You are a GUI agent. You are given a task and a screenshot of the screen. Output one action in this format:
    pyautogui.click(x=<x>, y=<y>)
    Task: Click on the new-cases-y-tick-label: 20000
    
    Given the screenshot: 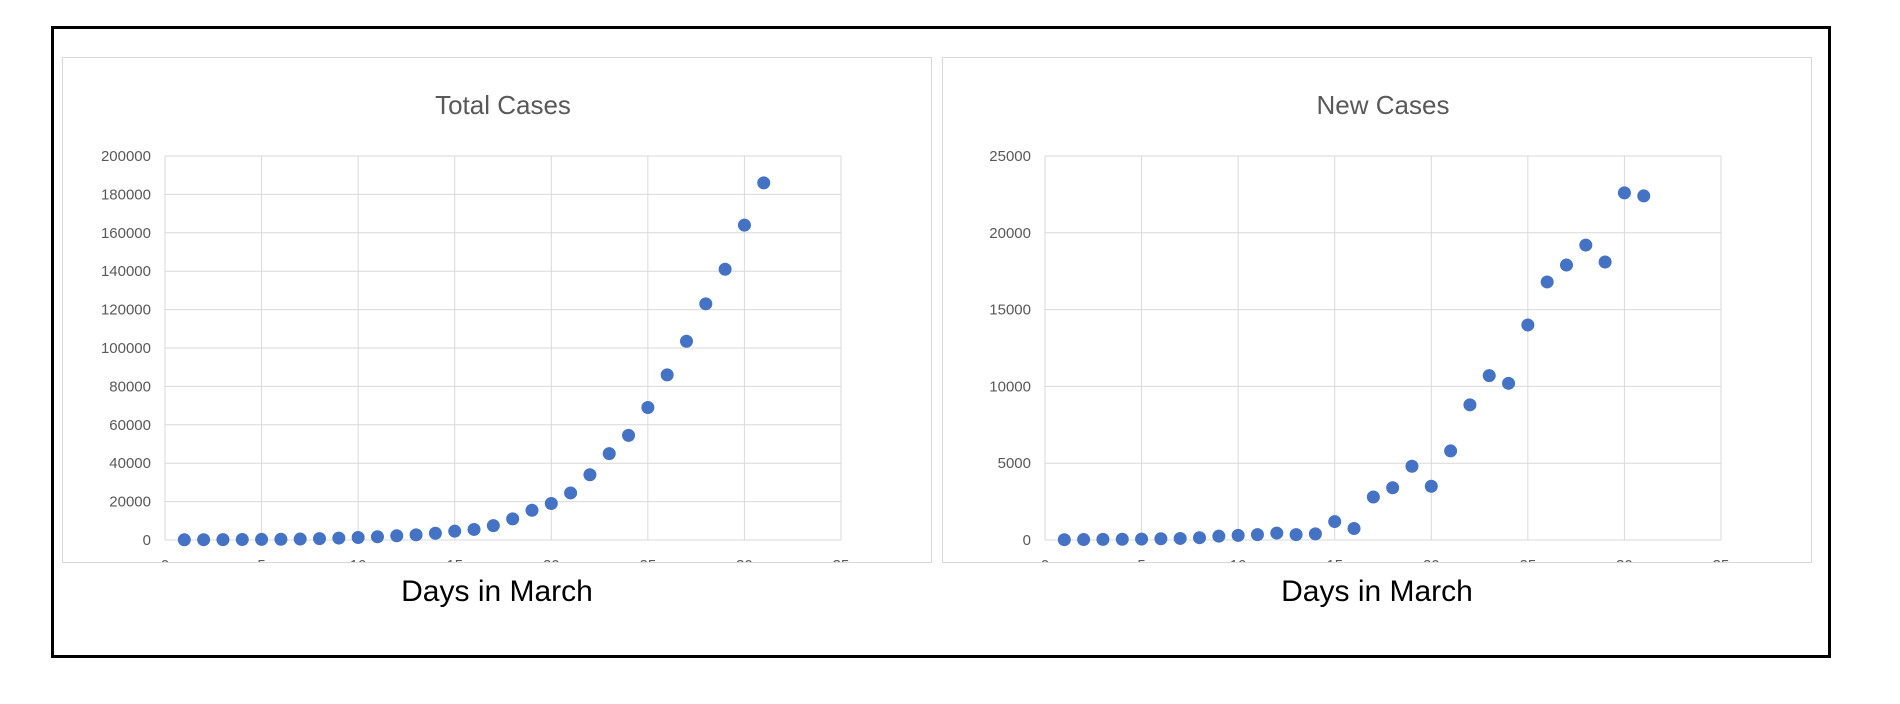 What is the action you would take?
    pyautogui.click(x=1010, y=233)
    